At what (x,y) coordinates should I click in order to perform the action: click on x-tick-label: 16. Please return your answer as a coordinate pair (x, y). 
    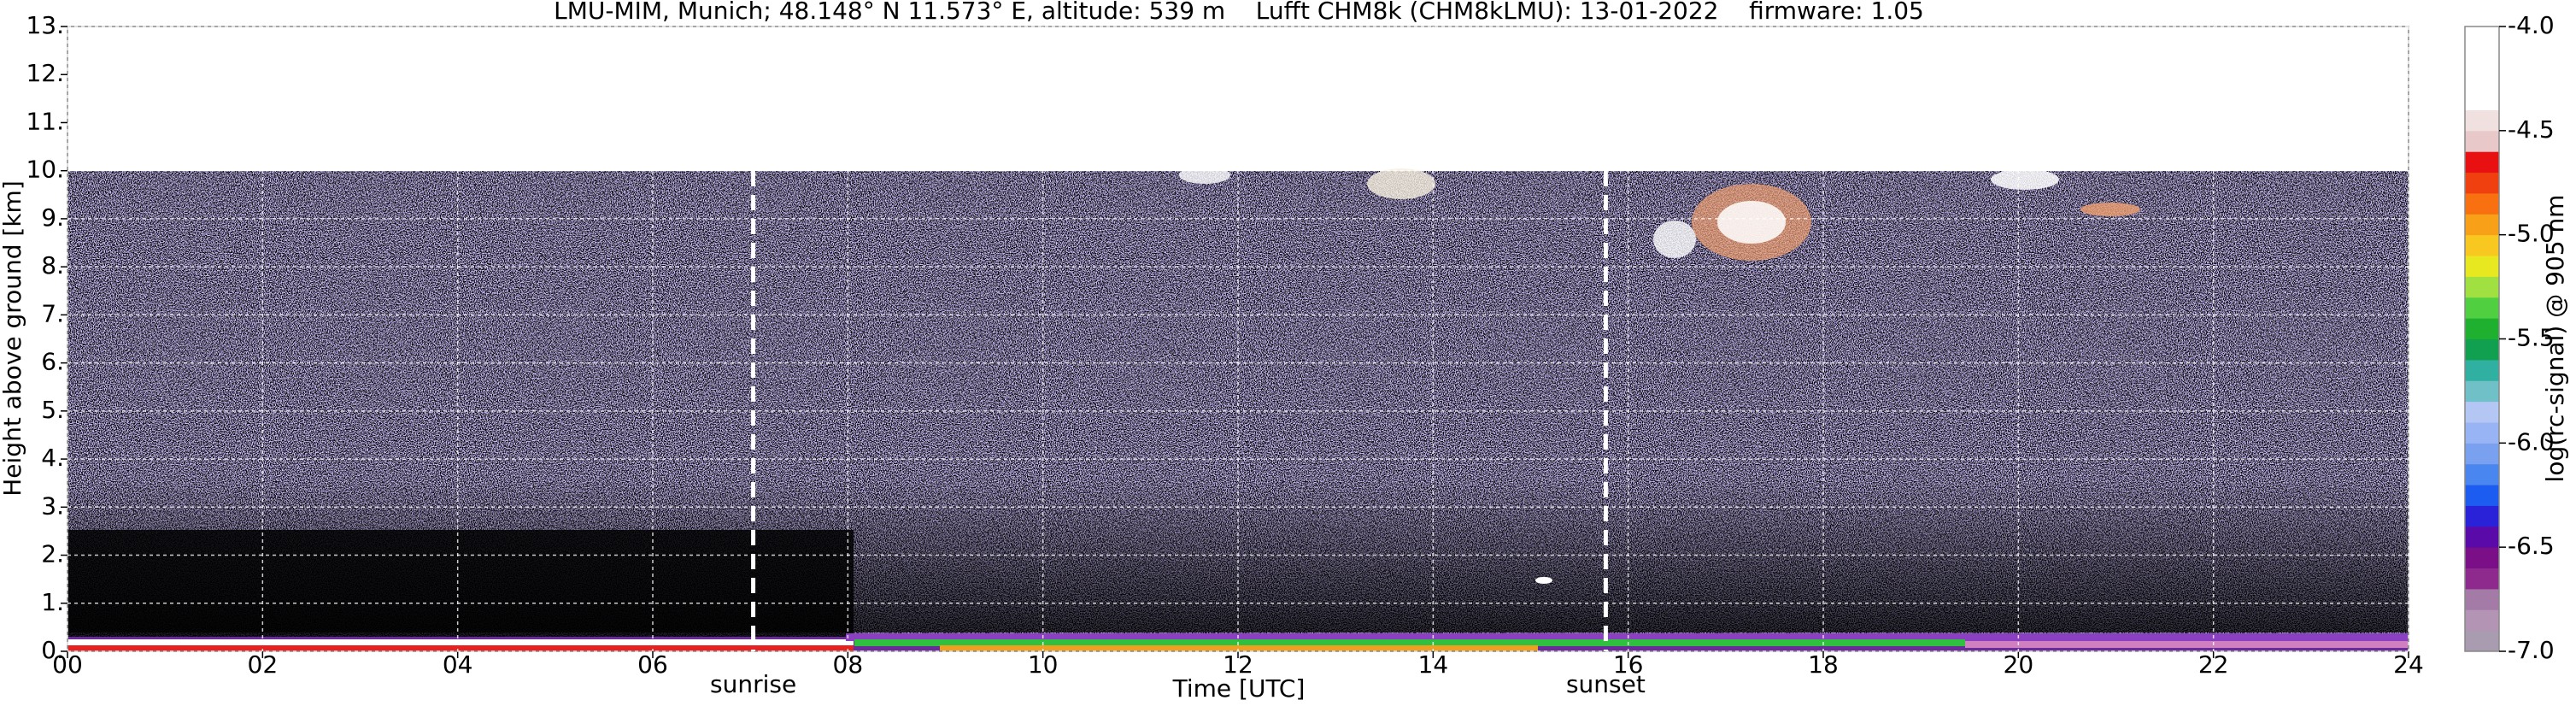
    Looking at the image, I should click on (1628, 664).